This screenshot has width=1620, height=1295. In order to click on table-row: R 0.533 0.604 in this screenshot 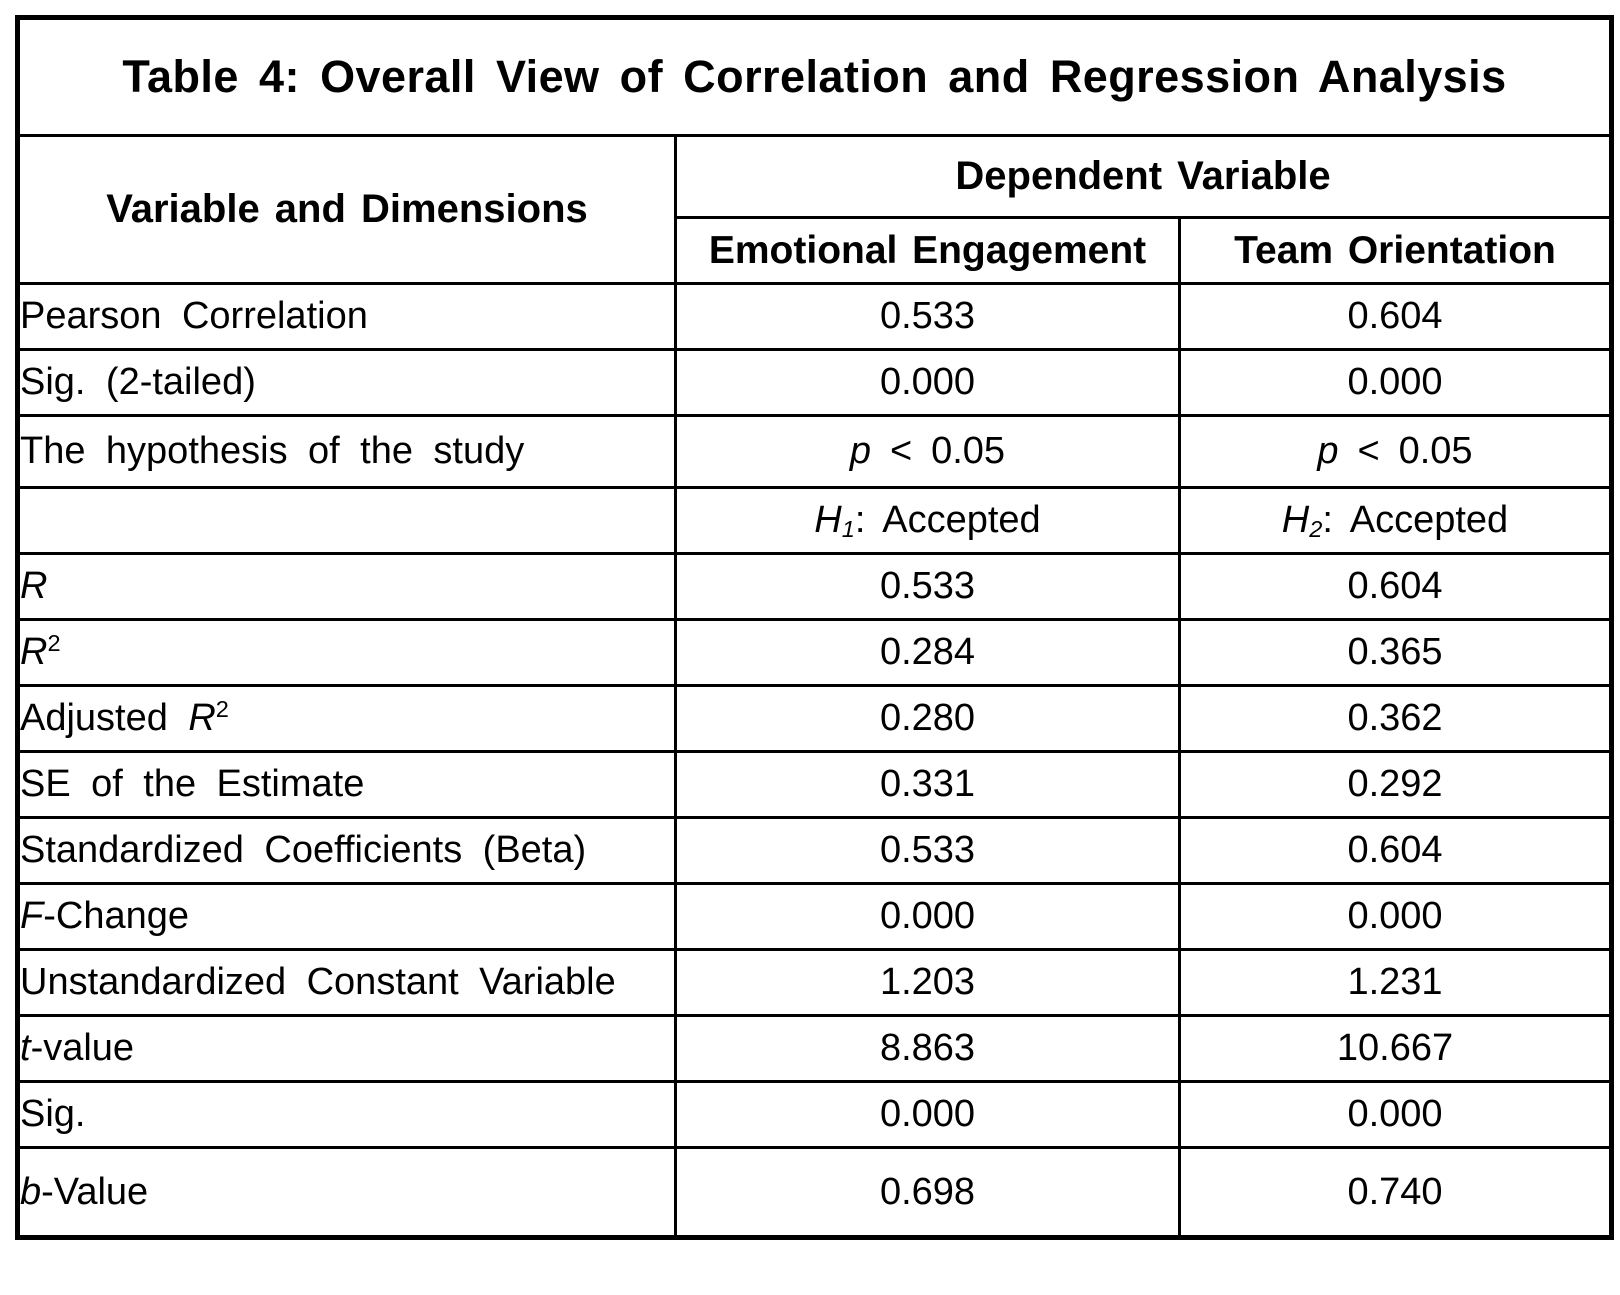, I will do `click(814, 586)`.